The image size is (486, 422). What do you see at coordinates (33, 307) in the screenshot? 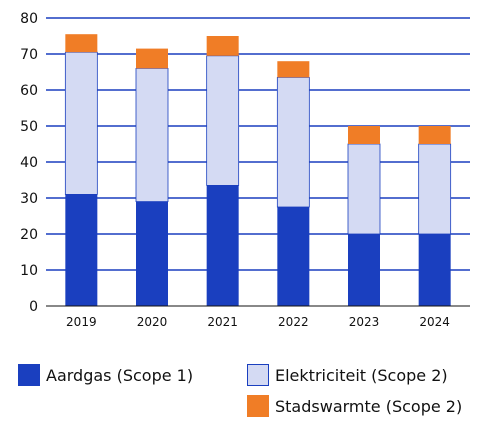
I see `y-tick-label: 0` at bounding box center [33, 307].